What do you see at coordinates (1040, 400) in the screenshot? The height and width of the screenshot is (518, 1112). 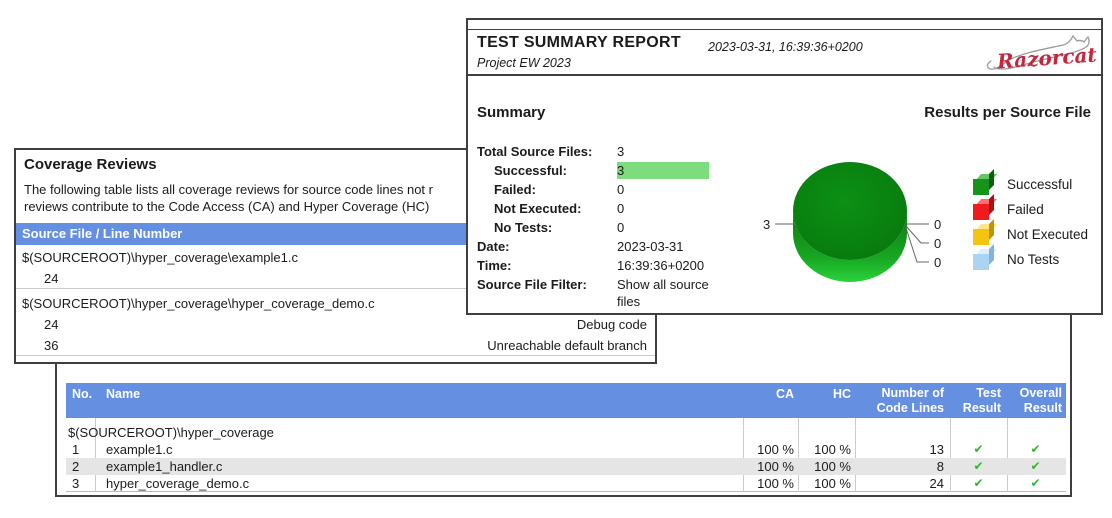 I see `column-header-overall-result: Overall Result` at bounding box center [1040, 400].